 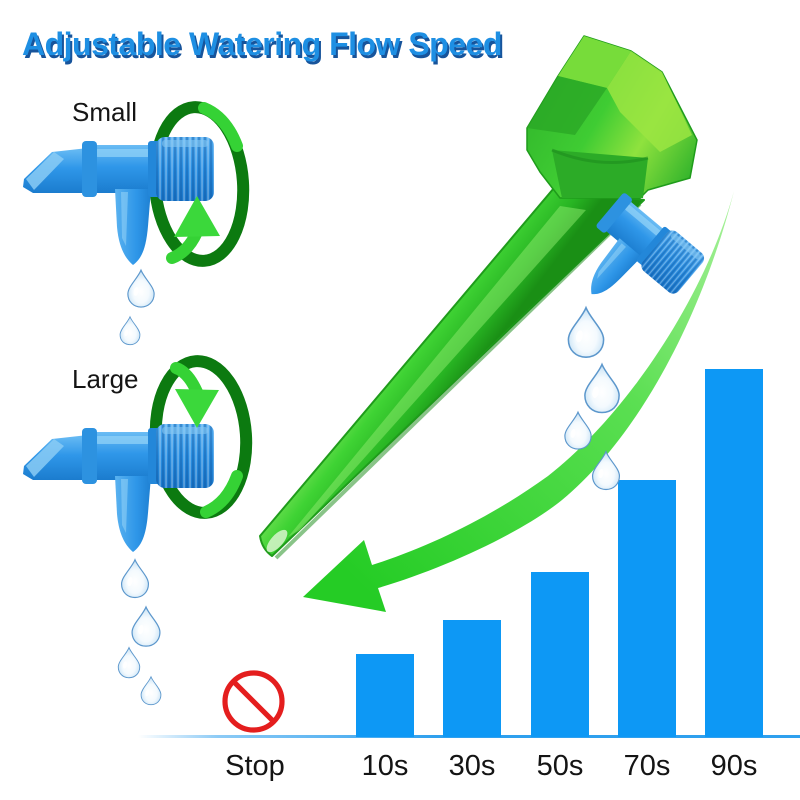 I want to click on bar-70s, so click(x=647, y=608).